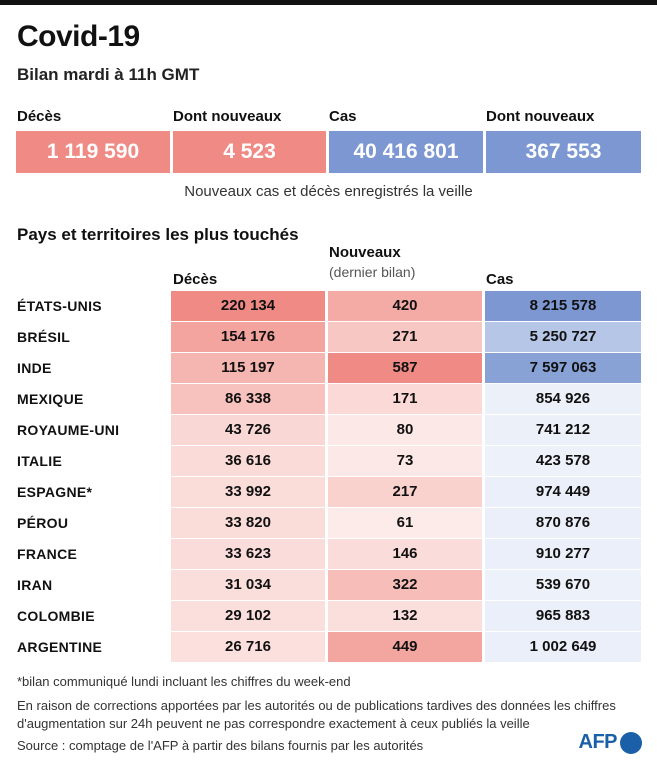 This screenshot has height=768, width=657. Describe the element at coordinates (59, 306) in the screenshot. I see `country-label: ÉTATS-UNIS` at that location.